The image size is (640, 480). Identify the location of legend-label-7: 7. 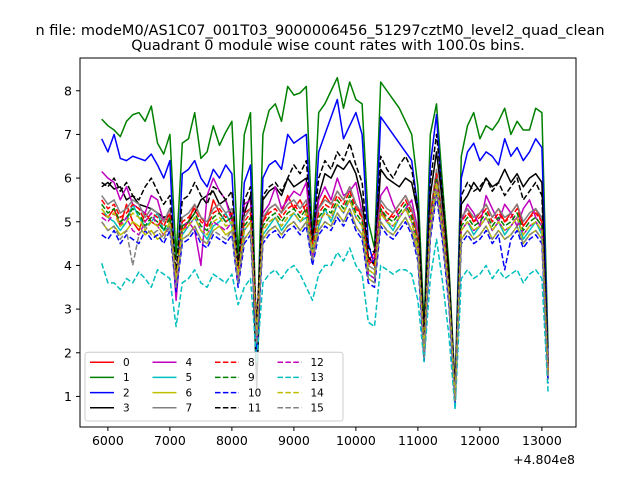
(189, 409).